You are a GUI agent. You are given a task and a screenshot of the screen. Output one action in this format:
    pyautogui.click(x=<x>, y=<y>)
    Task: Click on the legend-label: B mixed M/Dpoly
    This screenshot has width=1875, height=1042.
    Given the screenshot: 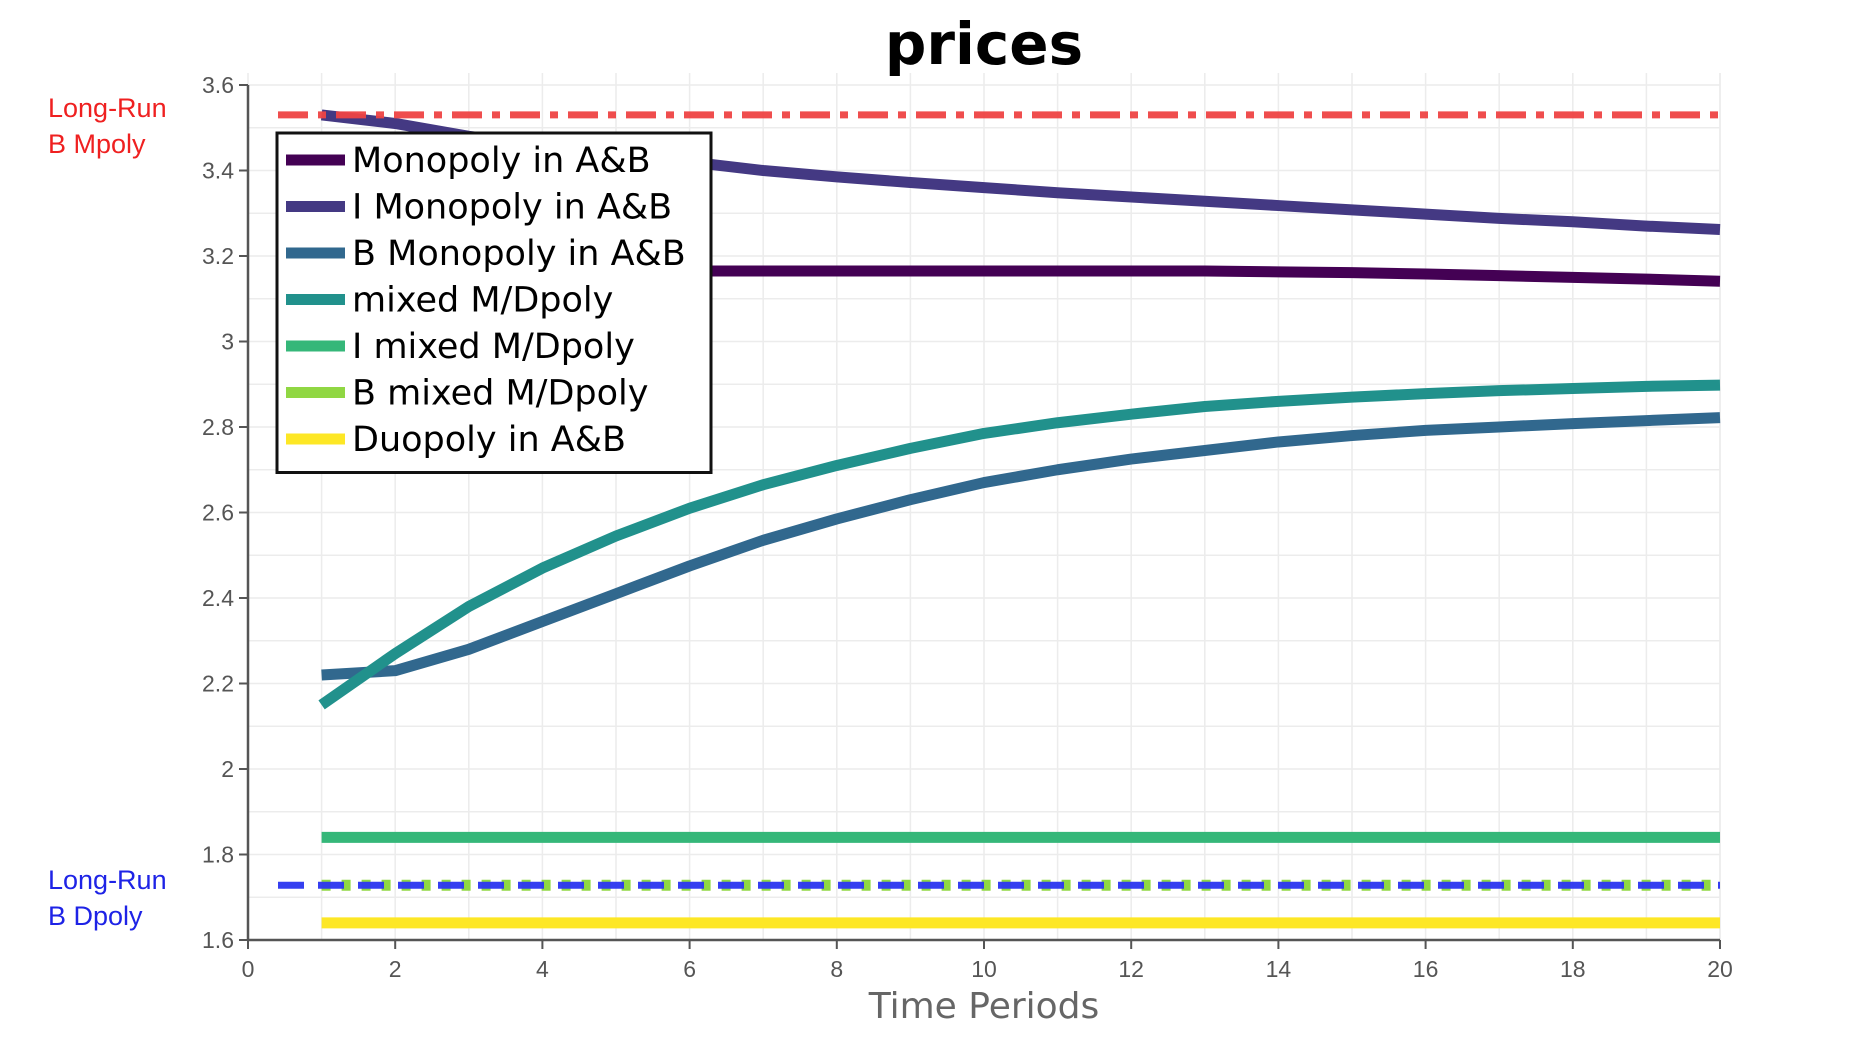 What is the action you would take?
    pyautogui.click(x=500, y=394)
    